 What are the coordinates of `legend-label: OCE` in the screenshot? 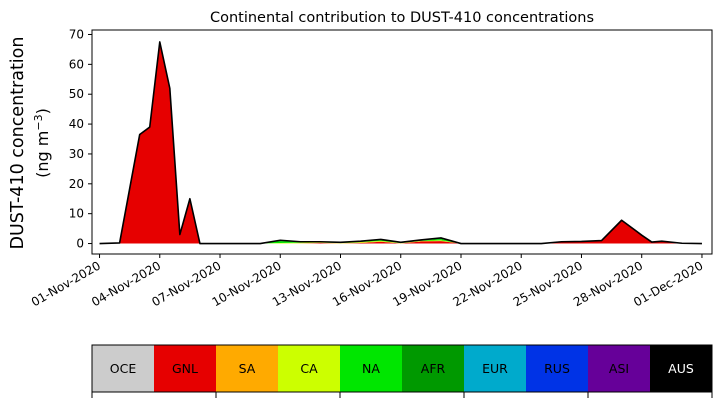 It's located at (123, 368).